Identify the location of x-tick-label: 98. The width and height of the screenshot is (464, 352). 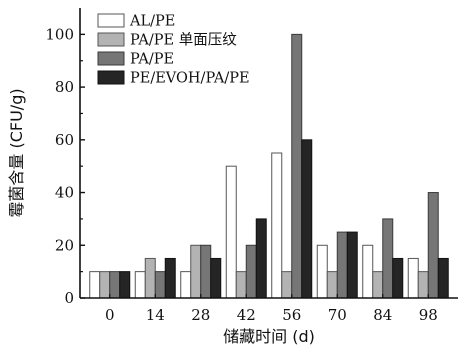
(428, 315).